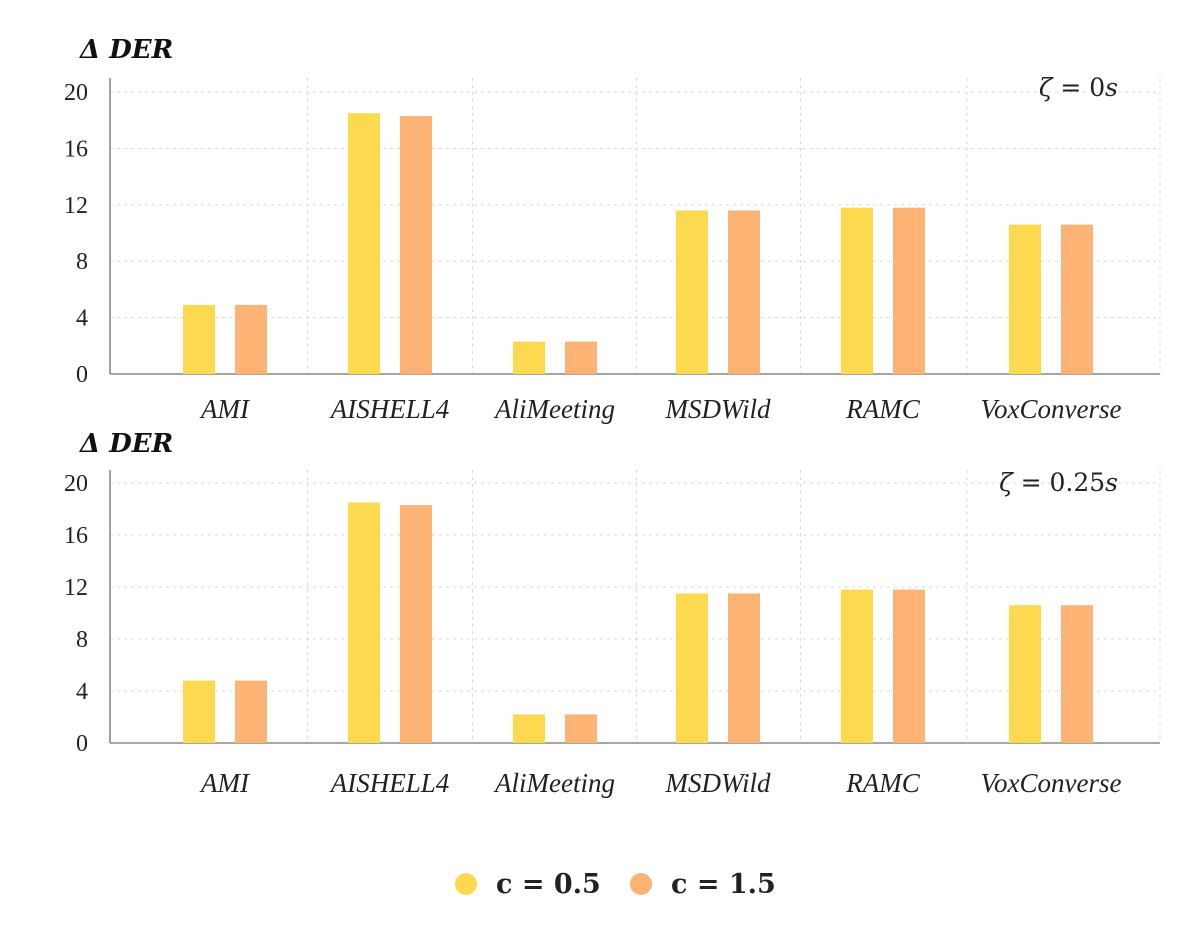 The image size is (1200, 941). Describe the element at coordinates (723, 884) in the screenshot. I see `legend-label: c = 1.5` at that location.